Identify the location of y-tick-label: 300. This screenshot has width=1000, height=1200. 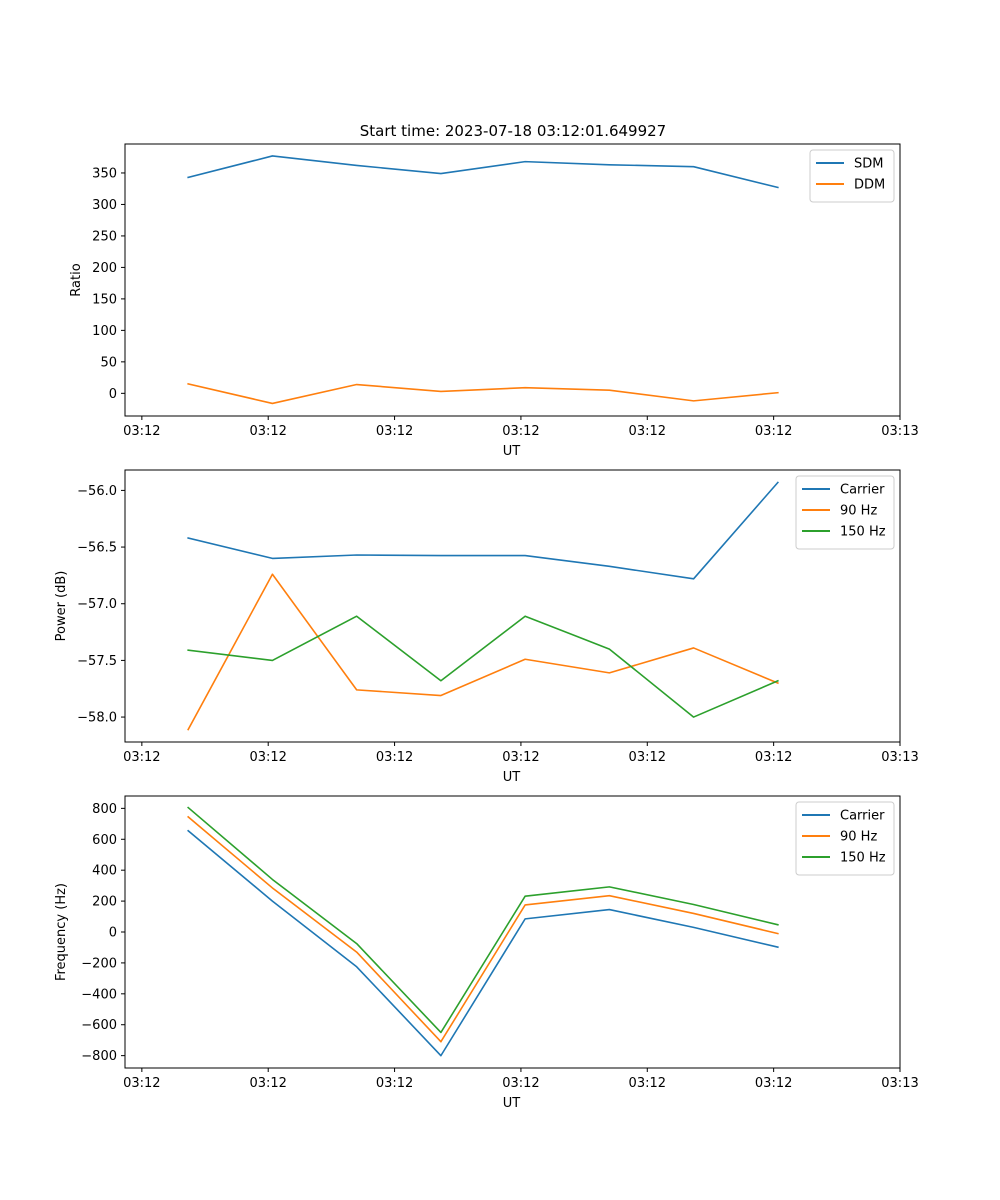
(104, 205).